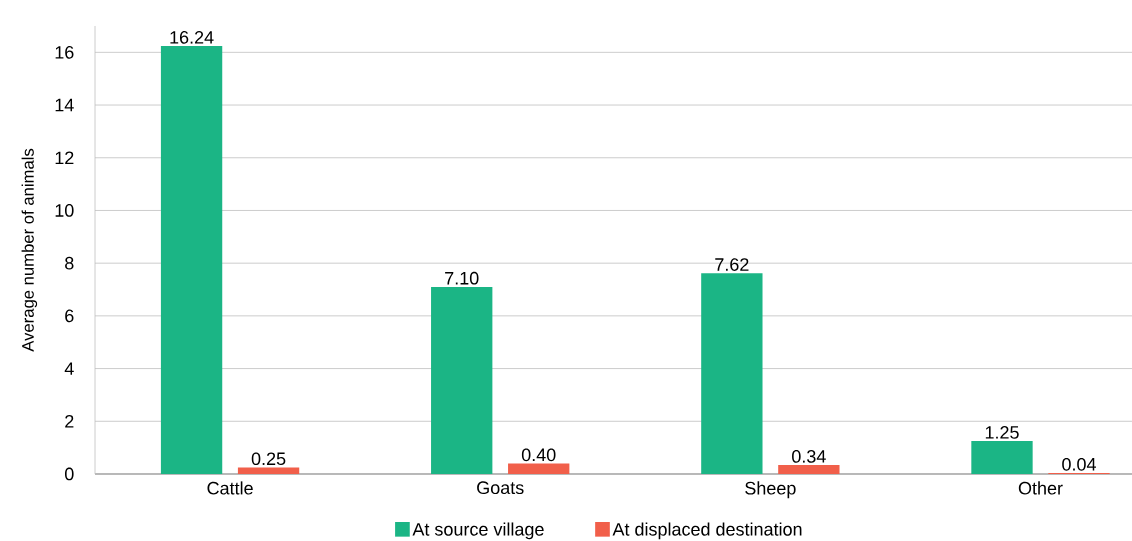 This screenshot has width=1132, height=541. What do you see at coordinates (770, 490) in the screenshot?
I see `x-tick-label: Sheep` at bounding box center [770, 490].